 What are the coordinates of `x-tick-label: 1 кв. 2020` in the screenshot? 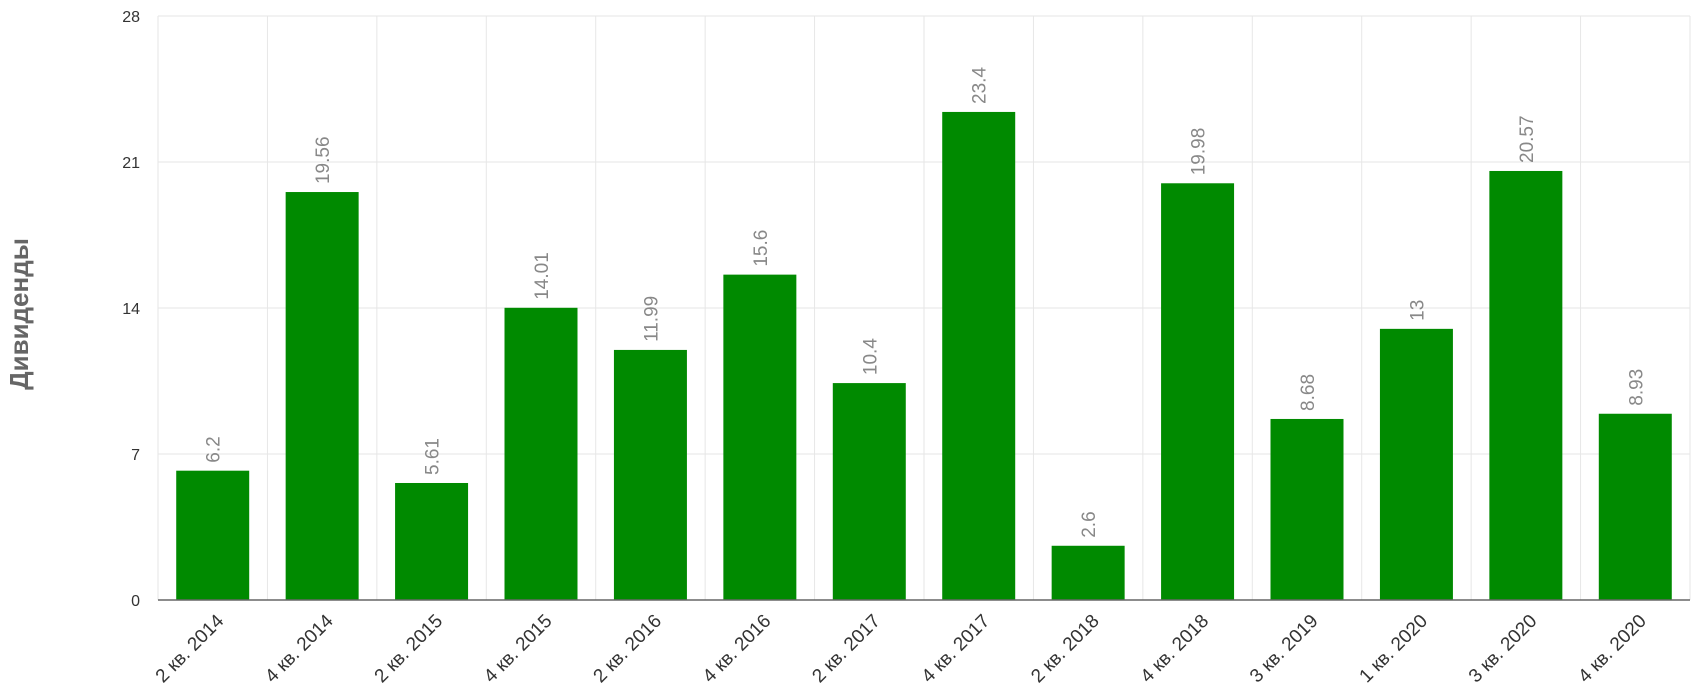 It's located at (1394, 649).